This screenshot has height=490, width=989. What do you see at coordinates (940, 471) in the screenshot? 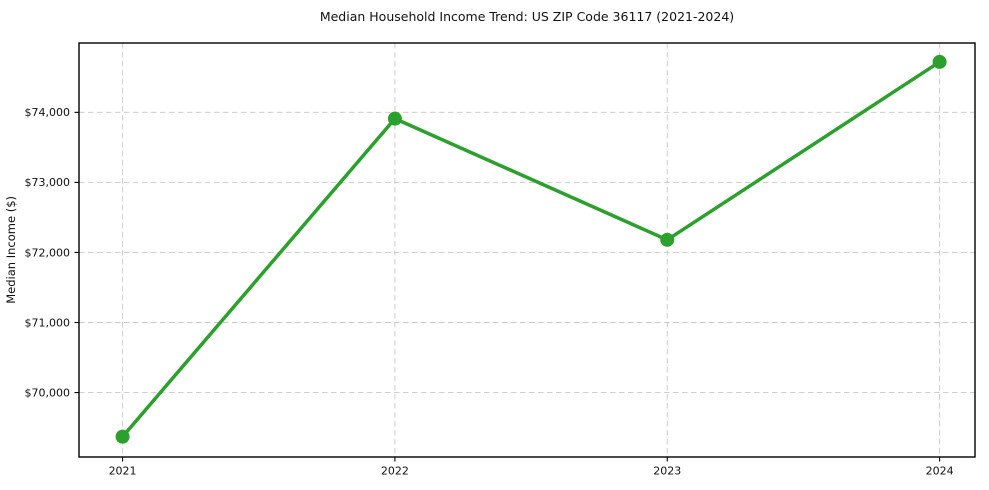
I see `x-tick-label: 2024` at bounding box center [940, 471].